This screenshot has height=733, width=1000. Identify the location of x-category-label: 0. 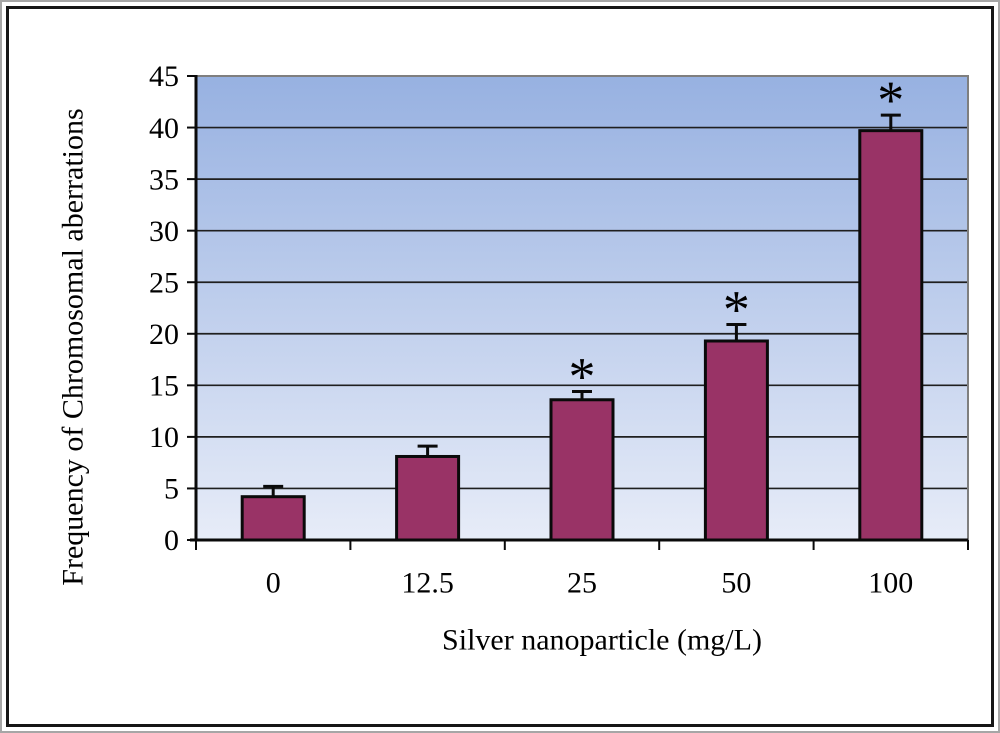
(273, 583).